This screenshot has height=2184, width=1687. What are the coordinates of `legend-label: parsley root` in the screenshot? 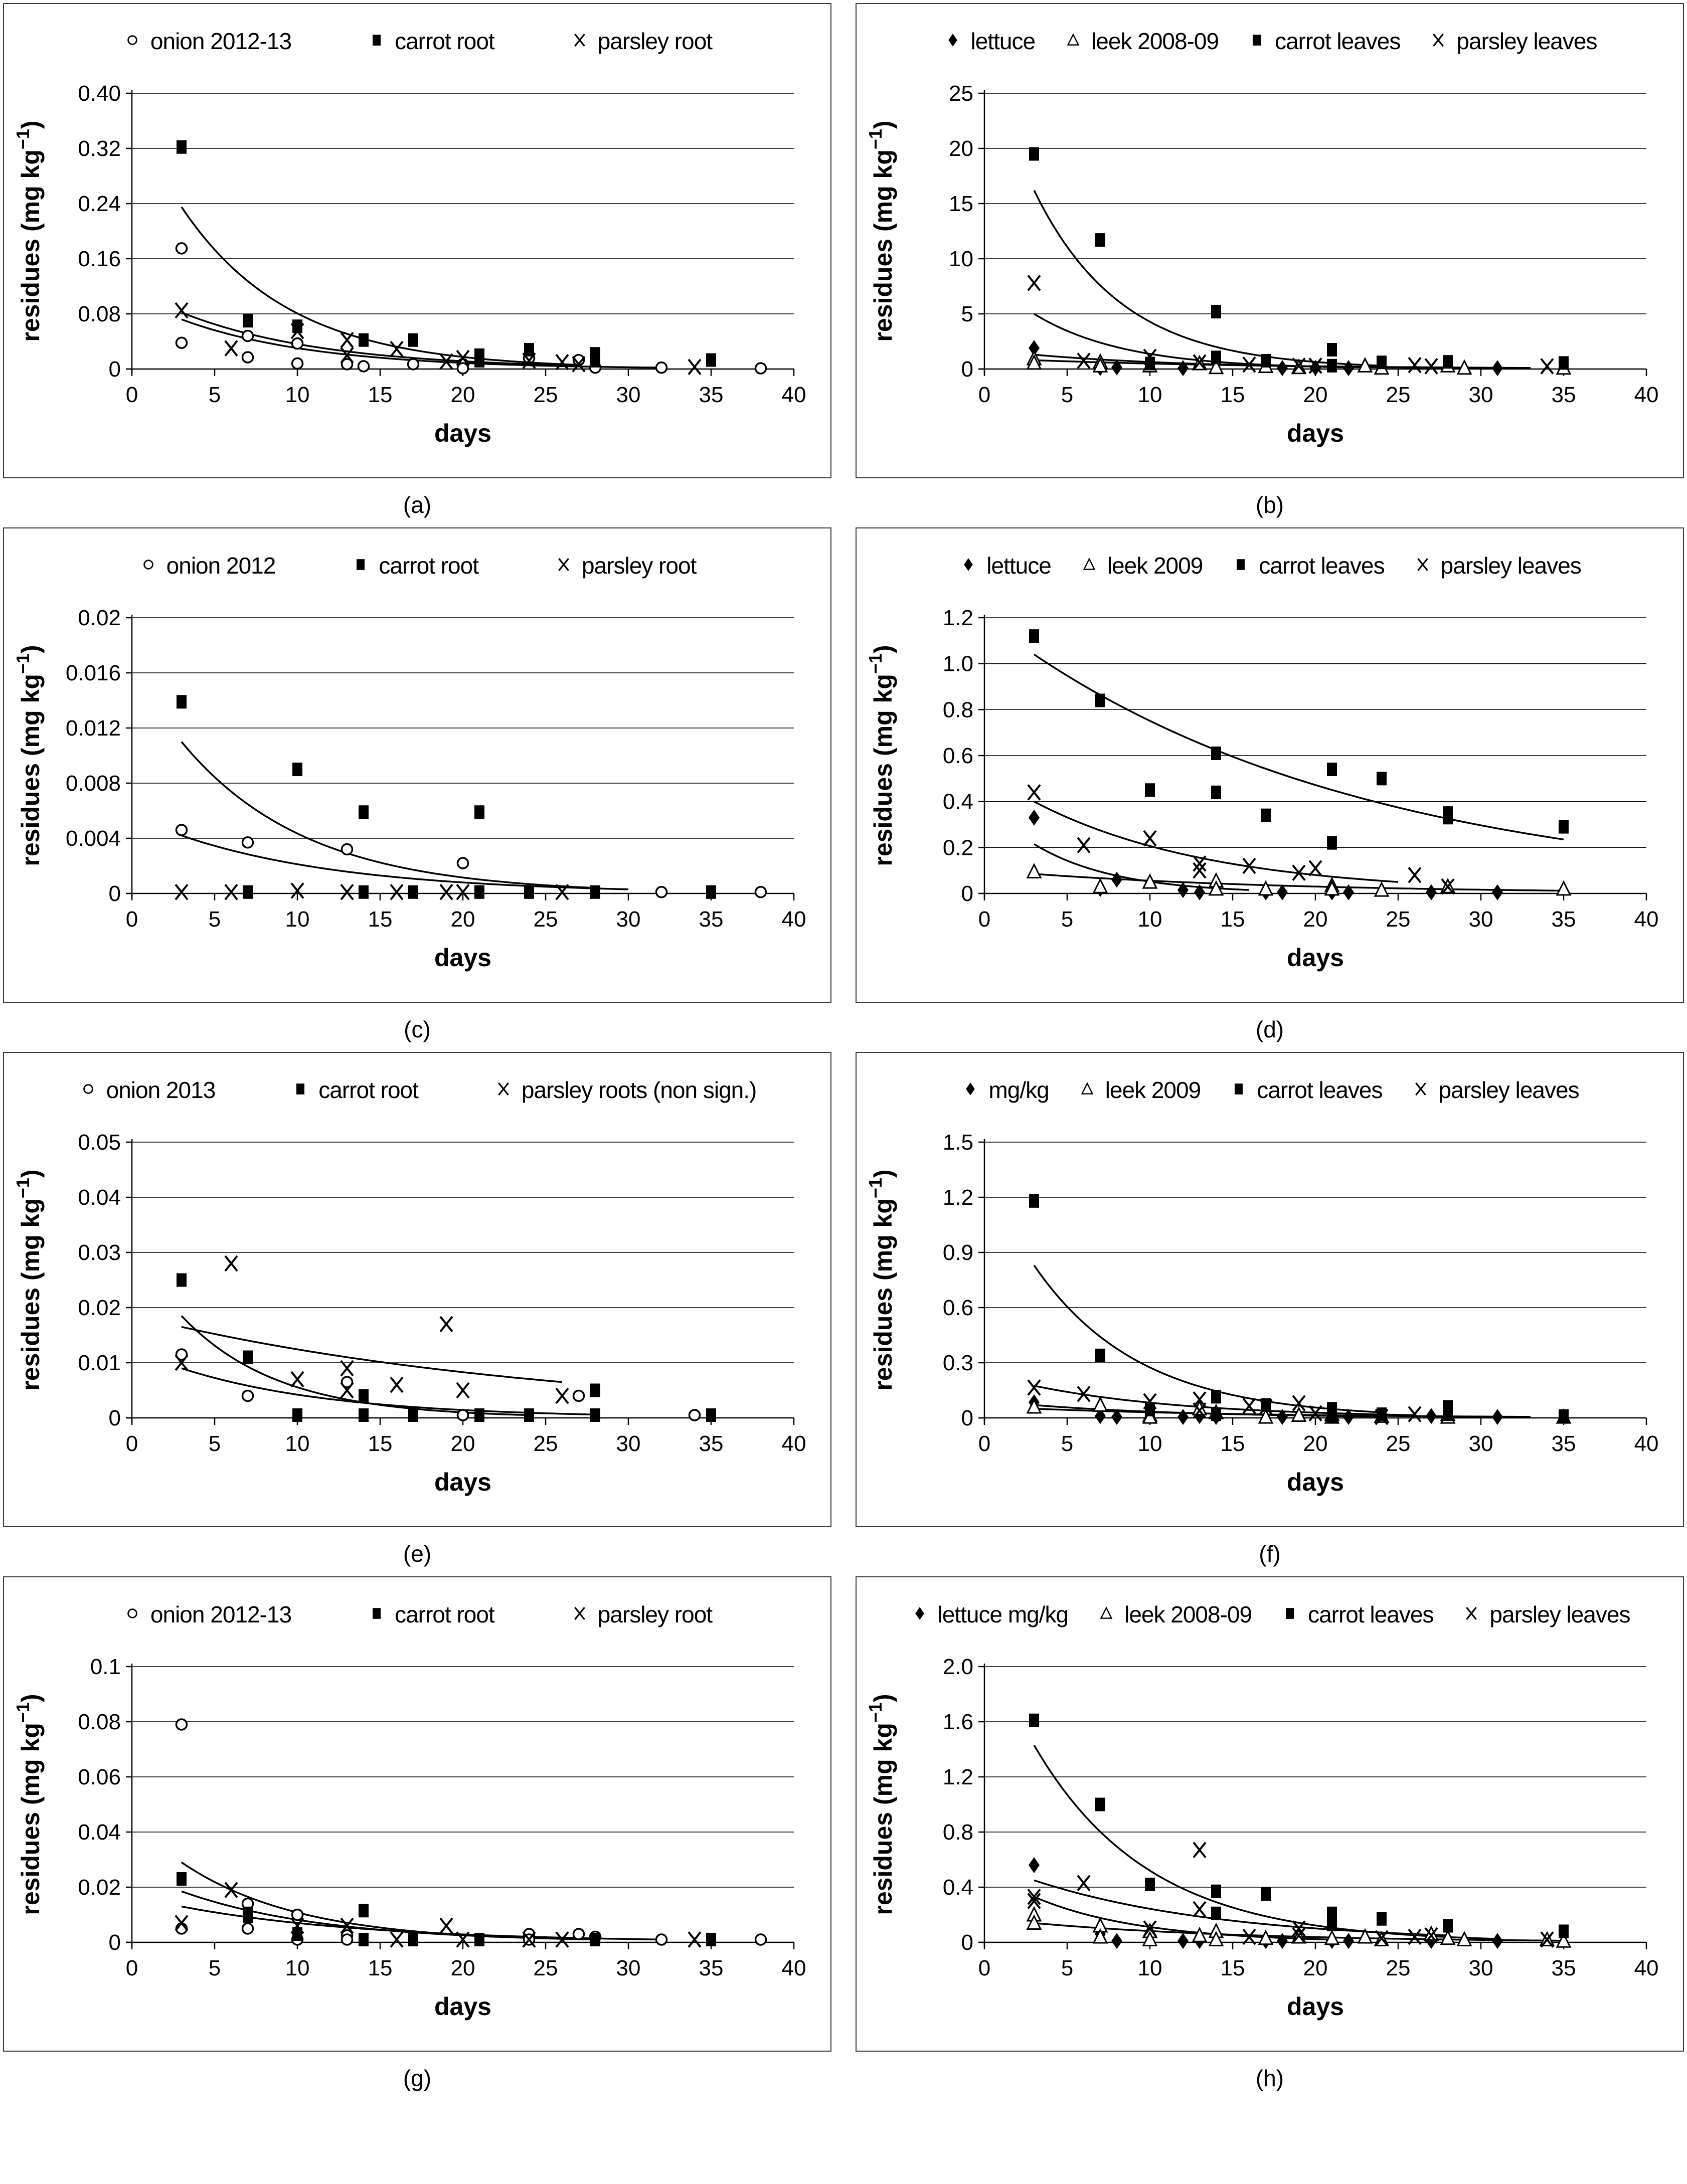 It's located at (639, 566).